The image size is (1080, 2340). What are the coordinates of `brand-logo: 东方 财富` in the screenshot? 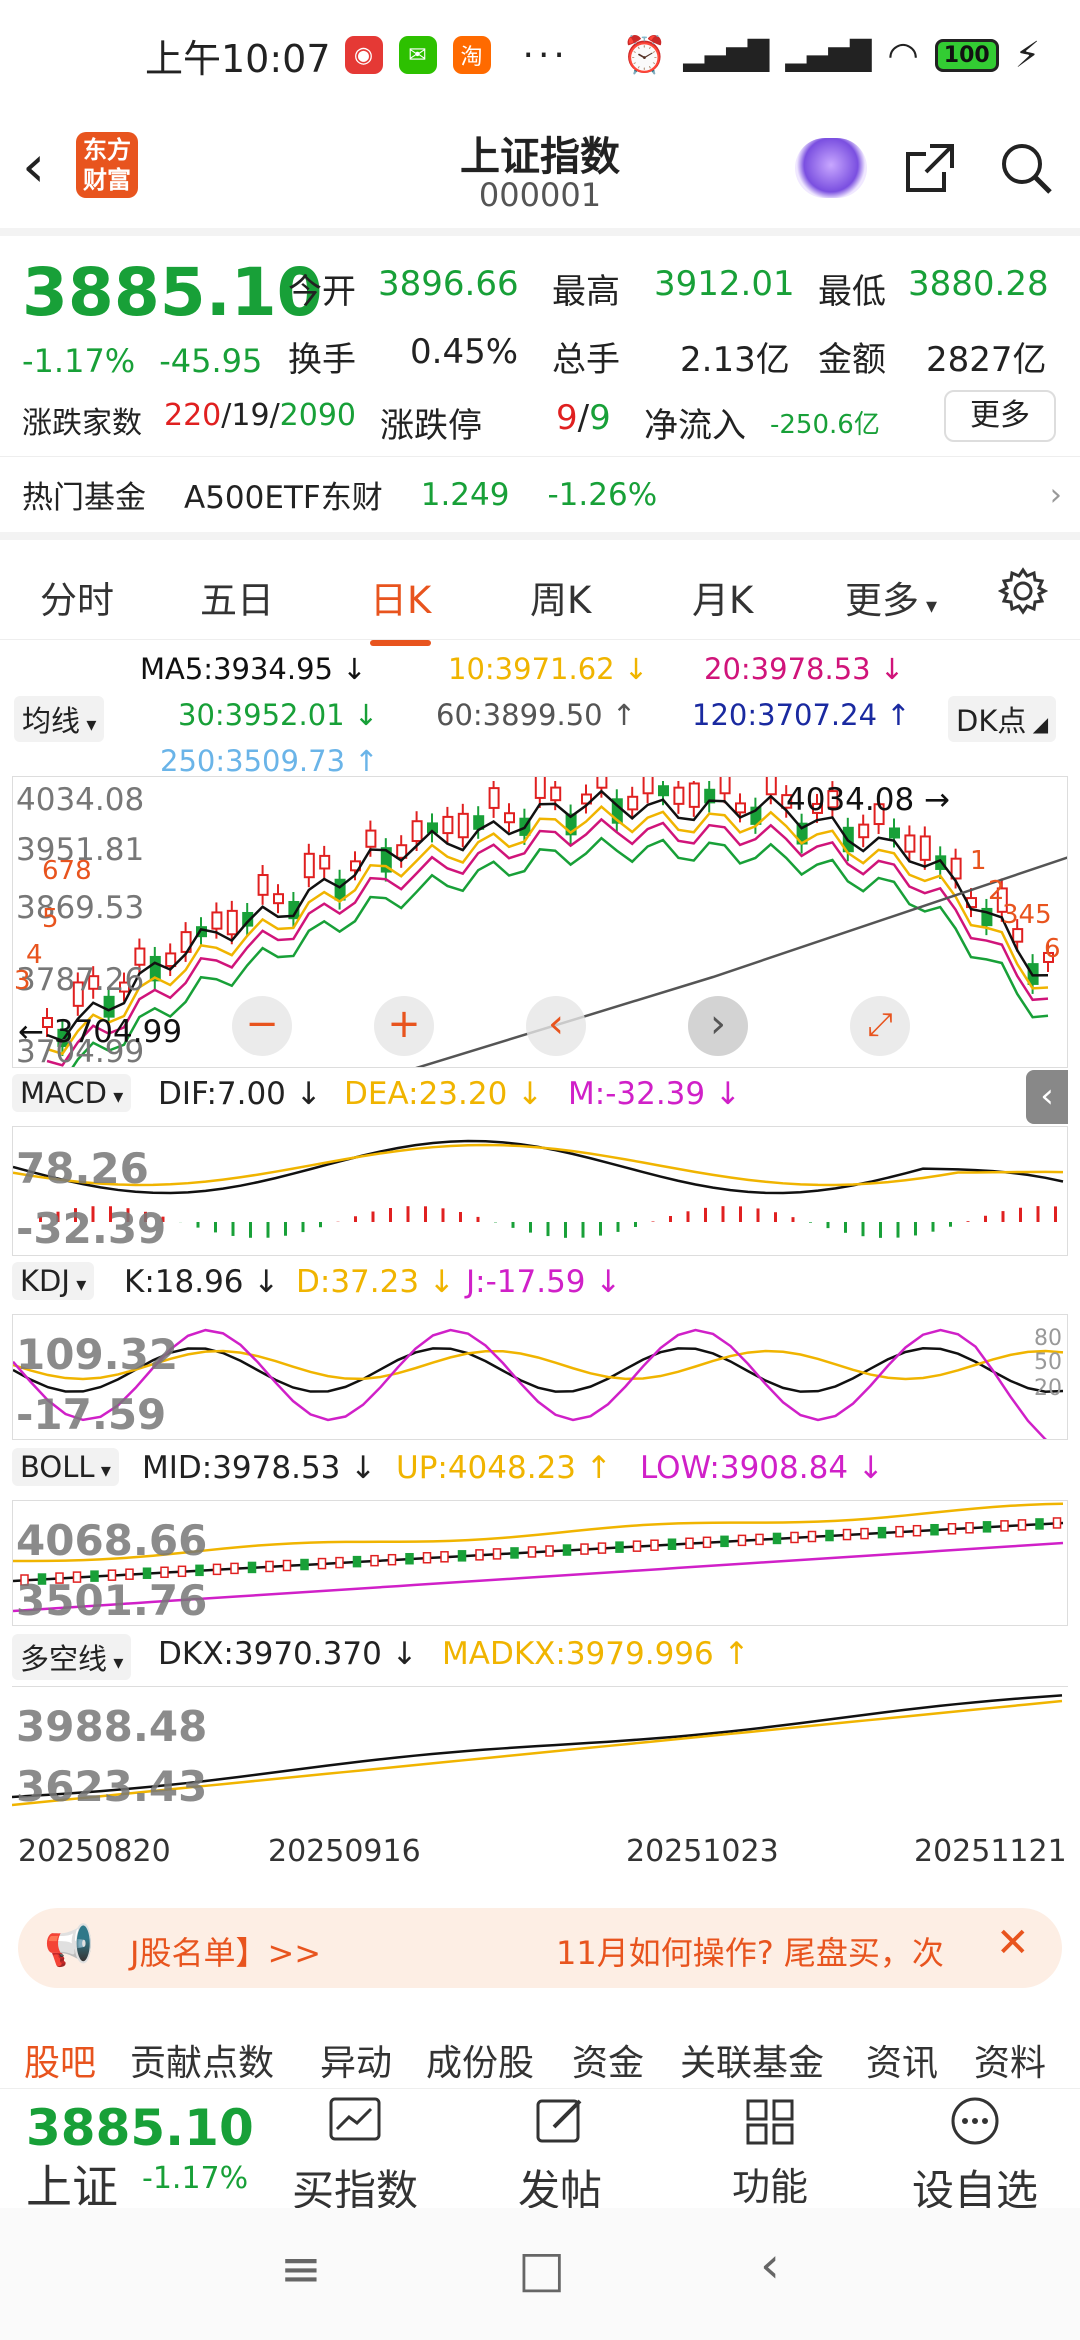 It's located at (107, 165).